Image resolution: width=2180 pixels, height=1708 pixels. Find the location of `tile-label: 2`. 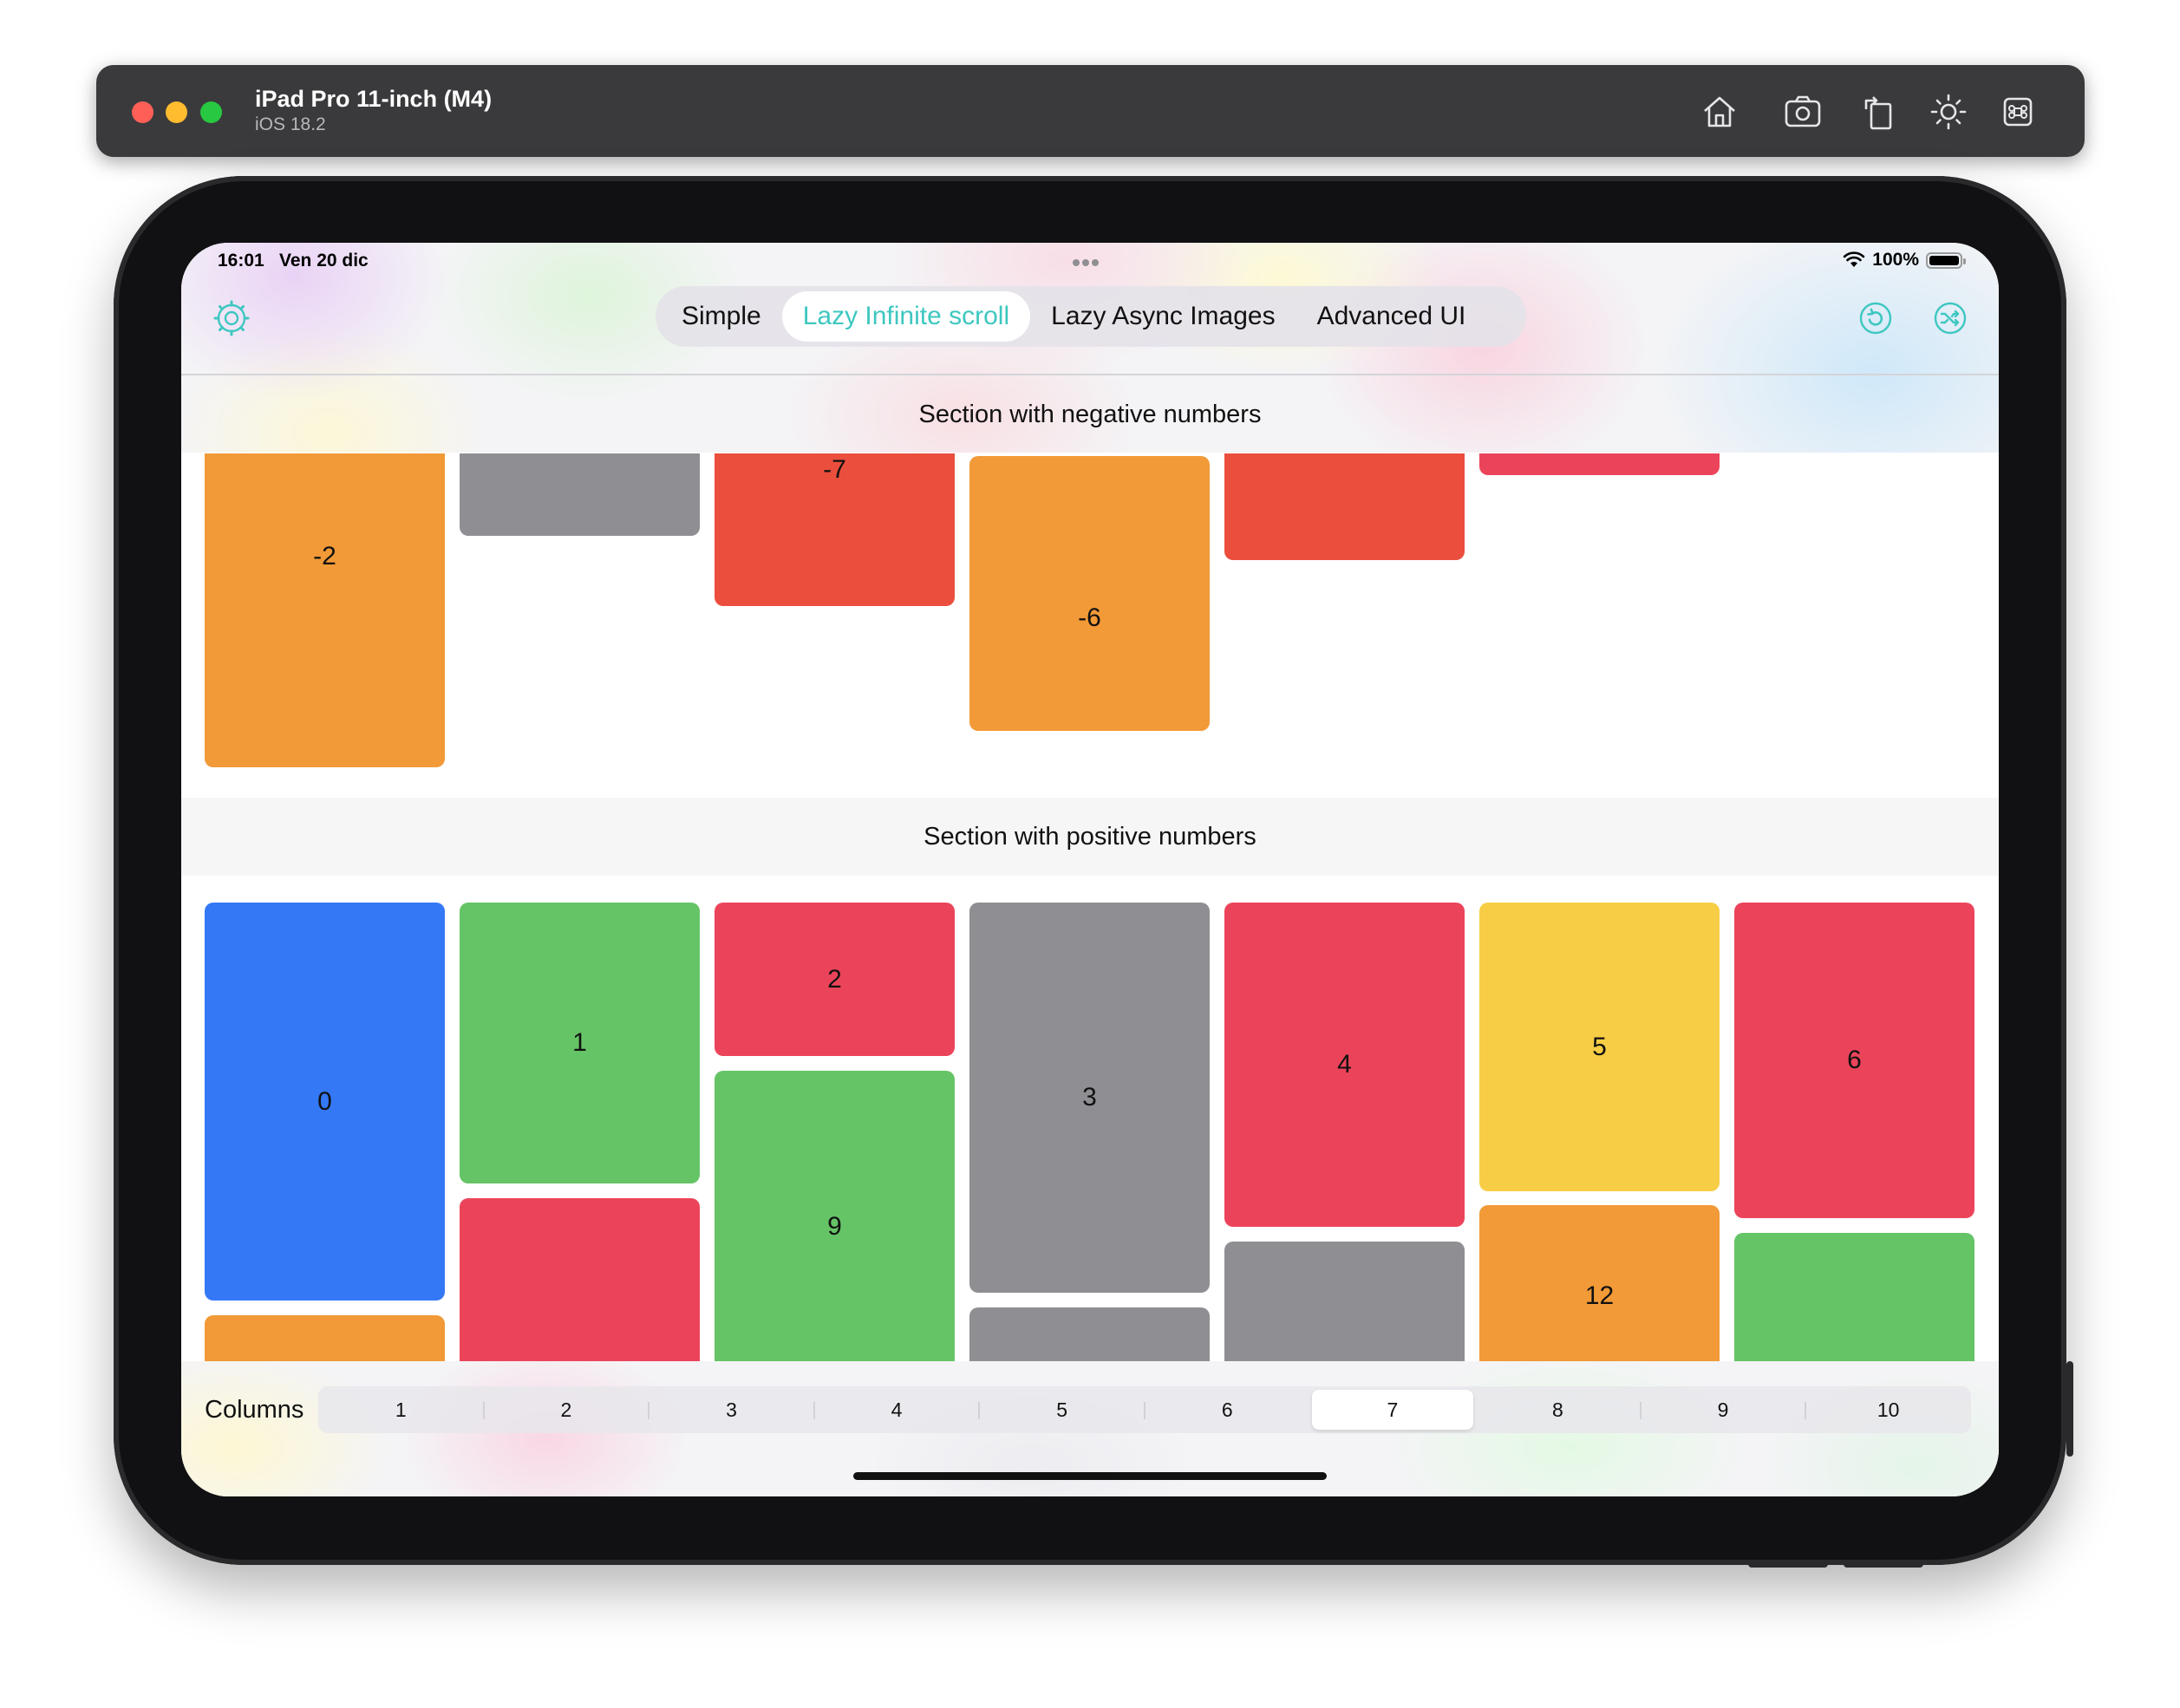

tile-label: 2 is located at coordinates (835, 979).